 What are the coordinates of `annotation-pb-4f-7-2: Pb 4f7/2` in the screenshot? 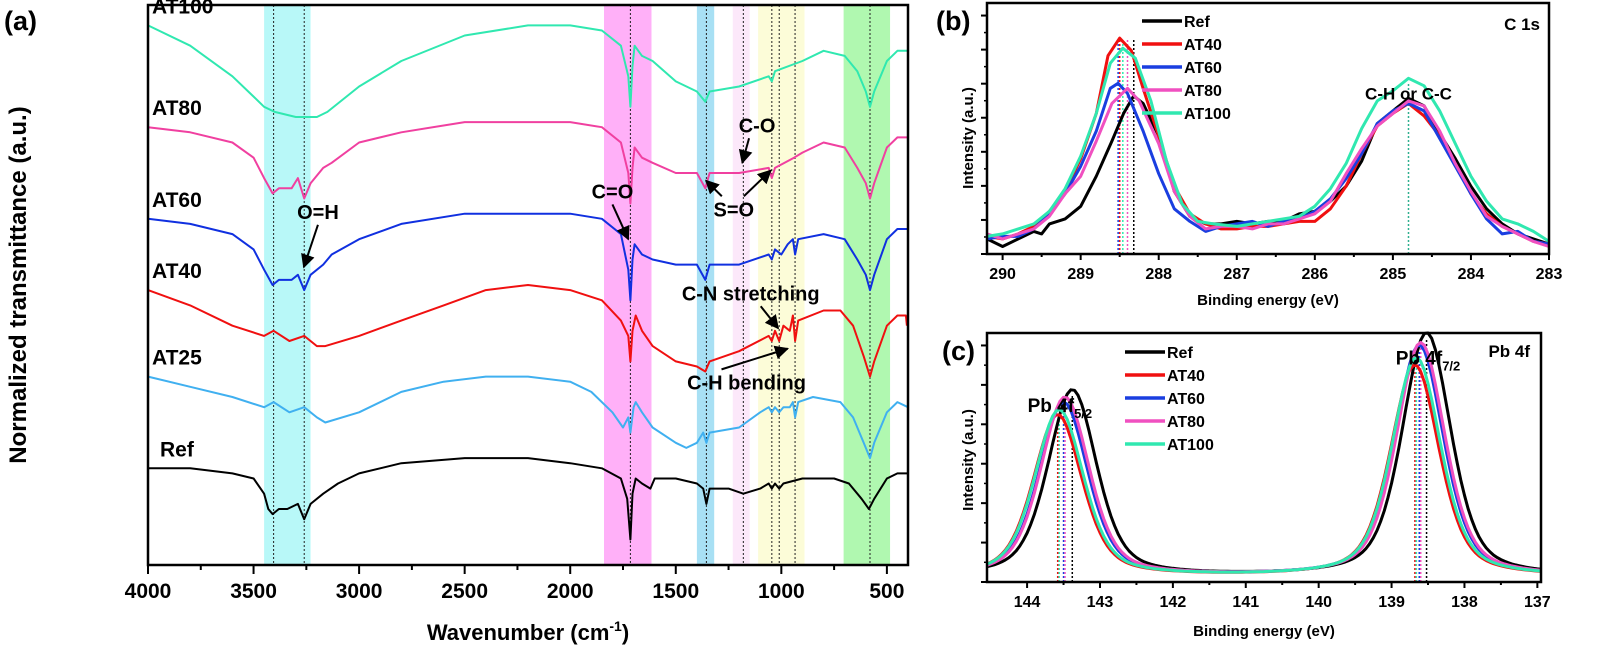 It's located at (1428, 360).